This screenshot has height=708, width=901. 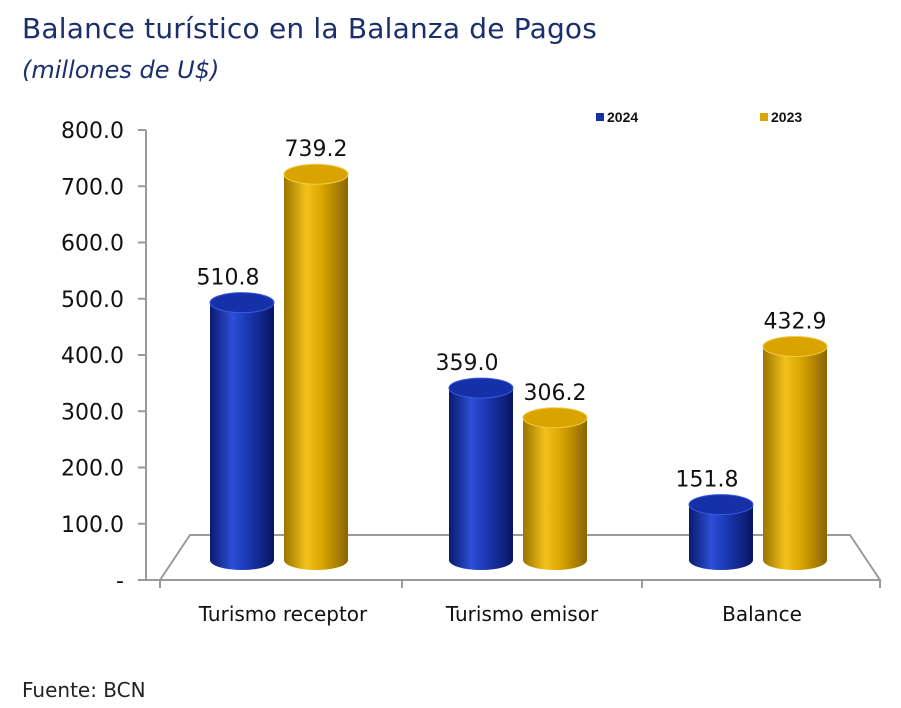 What do you see at coordinates (121, 70) in the screenshot?
I see `chart-subtitle: (millones de U$)` at bounding box center [121, 70].